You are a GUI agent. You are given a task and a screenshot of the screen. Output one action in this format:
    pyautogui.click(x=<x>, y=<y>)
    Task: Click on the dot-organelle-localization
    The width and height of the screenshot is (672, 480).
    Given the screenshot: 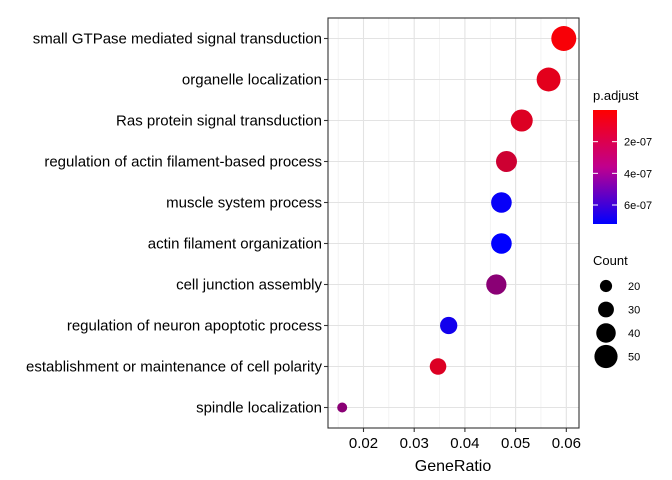 What is the action you would take?
    pyautogui.click(x=549, y=80)
    